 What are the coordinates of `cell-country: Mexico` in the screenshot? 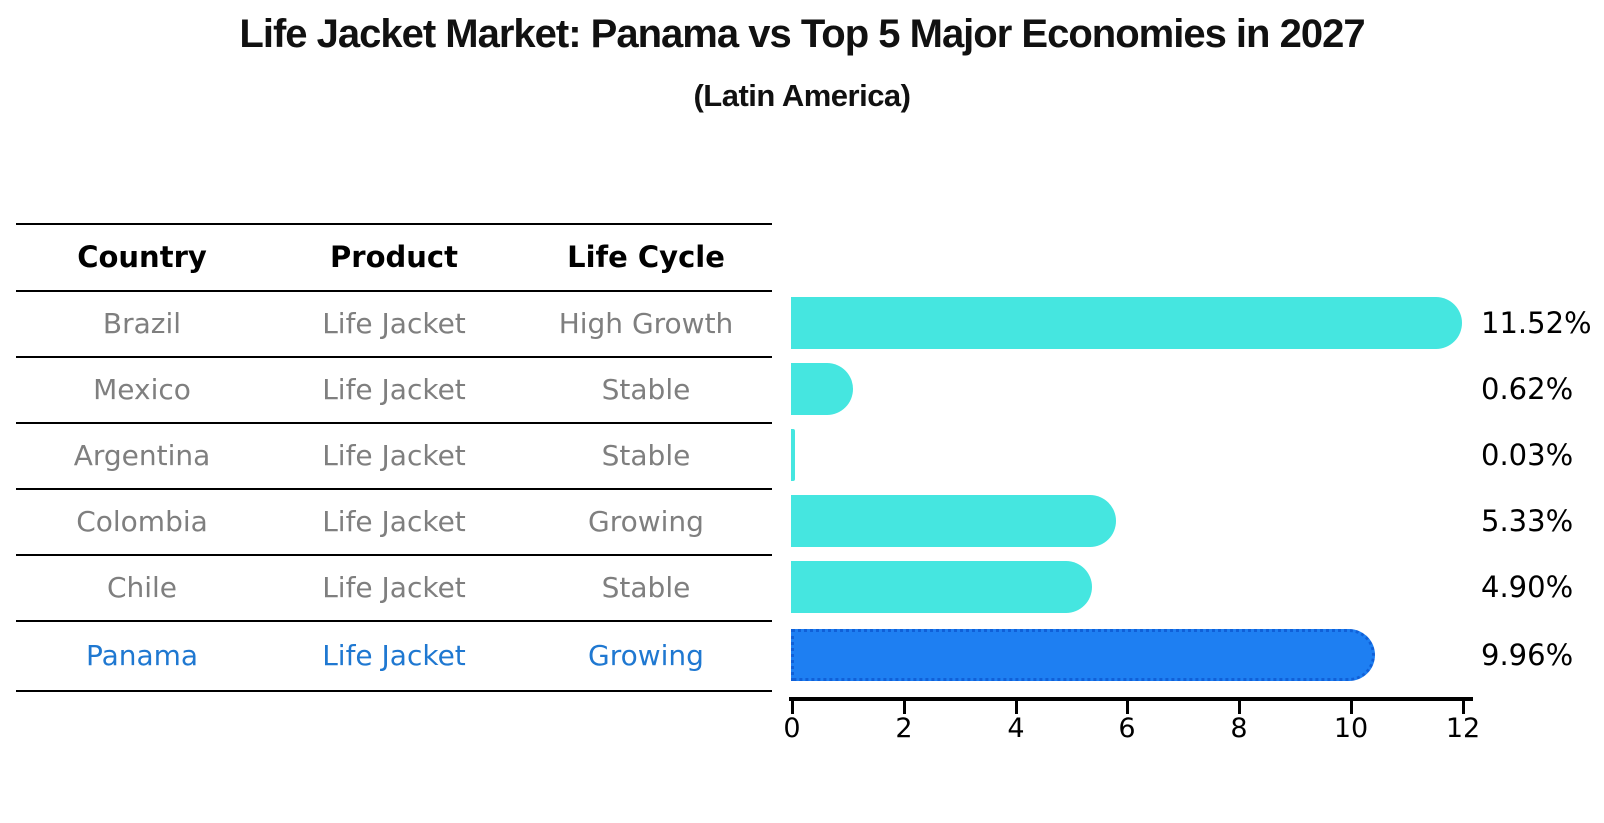 It's located at (142, 389).